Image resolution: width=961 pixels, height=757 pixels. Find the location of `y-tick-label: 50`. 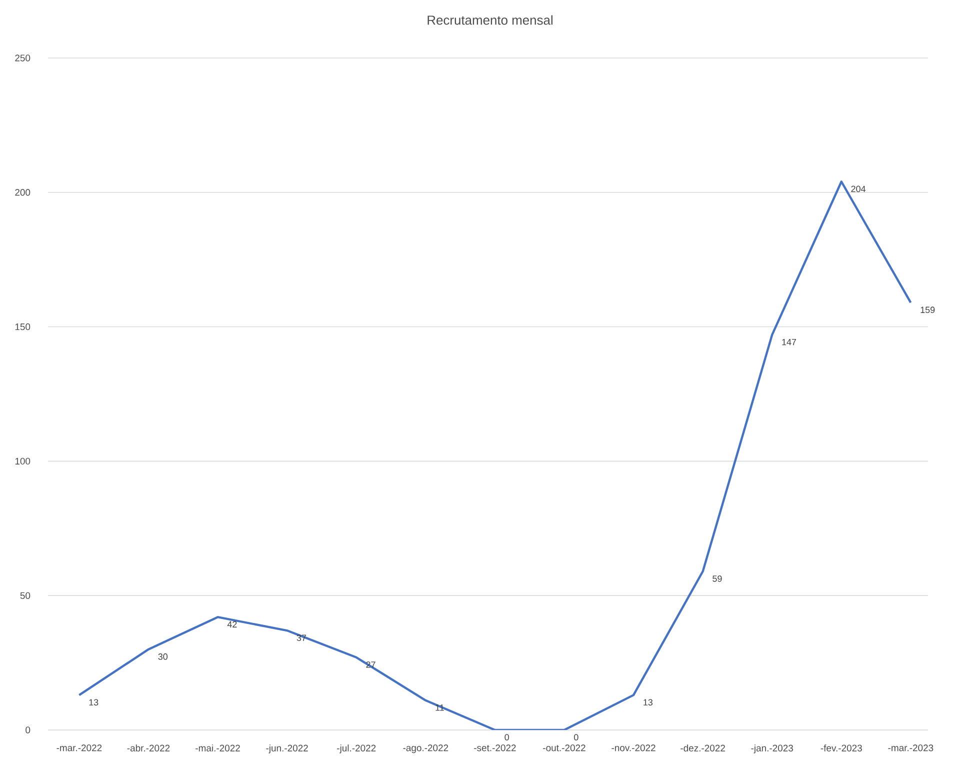

y-tick-label: 50 is located at coordinates (25, 595).